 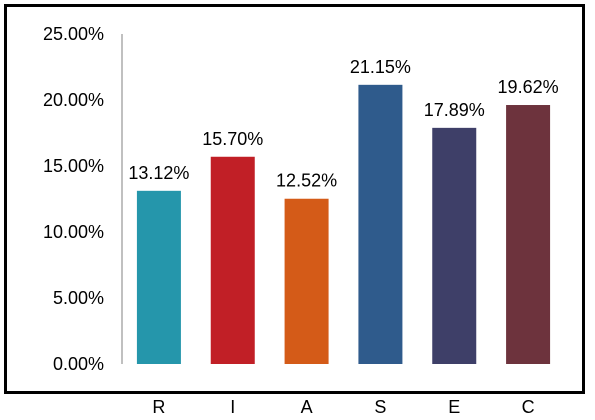 What do you see at coordinates (306, 181) in the screenshot?
I see `data-label-a: 12.52%` at bounding box center [306, 181].